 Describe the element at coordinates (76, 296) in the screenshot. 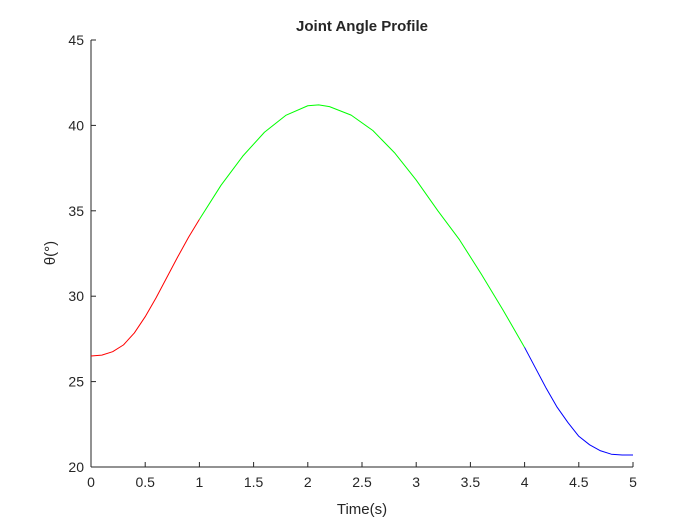

I see `y-tick-label: 30` at that location.